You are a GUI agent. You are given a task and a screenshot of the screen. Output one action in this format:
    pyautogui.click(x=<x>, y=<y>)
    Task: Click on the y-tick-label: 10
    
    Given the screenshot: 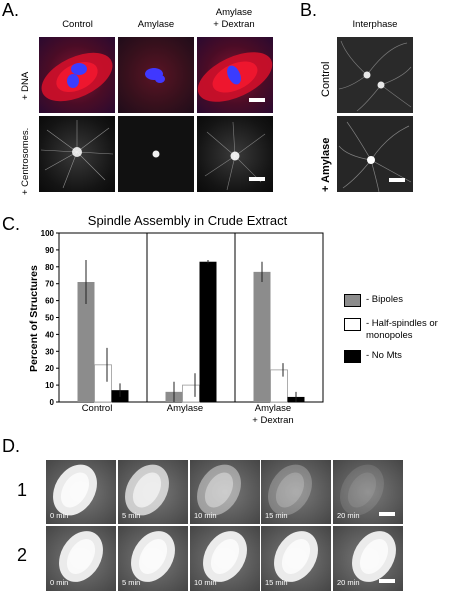 What is the action you would take?
    pyautogui.click(x=49, y=385)
    